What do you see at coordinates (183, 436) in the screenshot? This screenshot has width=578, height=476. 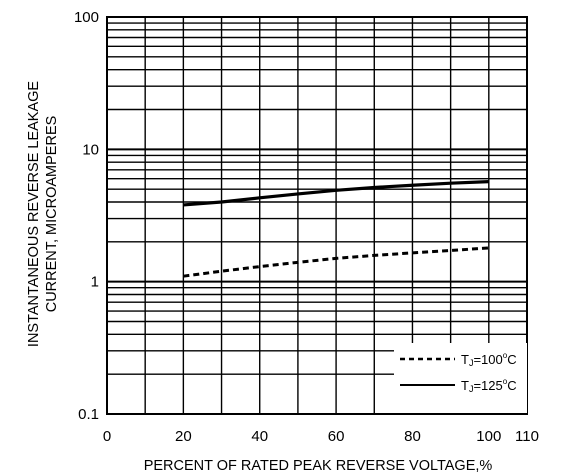 I see `x-tick-label: 20` at bounding box center [183, 436].